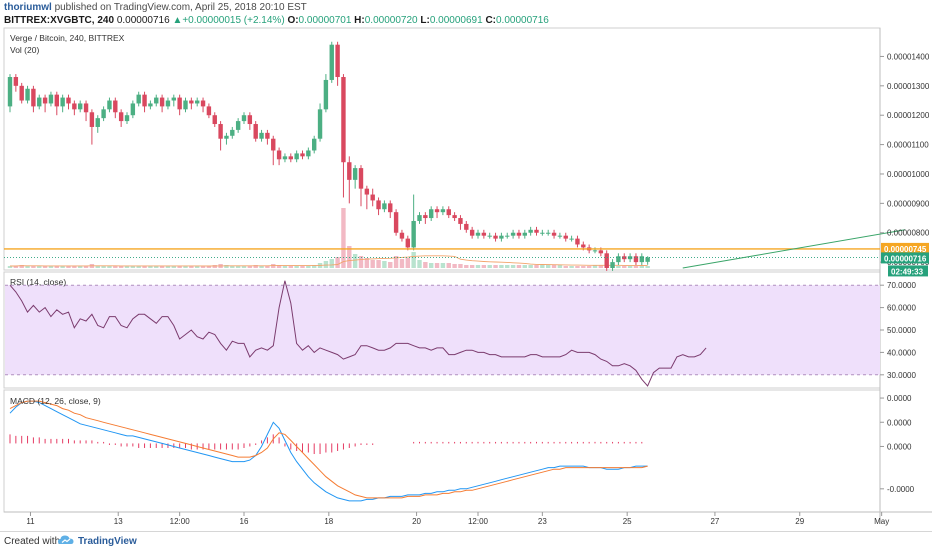  I want to click on rsi-tick-label: 30.0000, so click(901, 375).